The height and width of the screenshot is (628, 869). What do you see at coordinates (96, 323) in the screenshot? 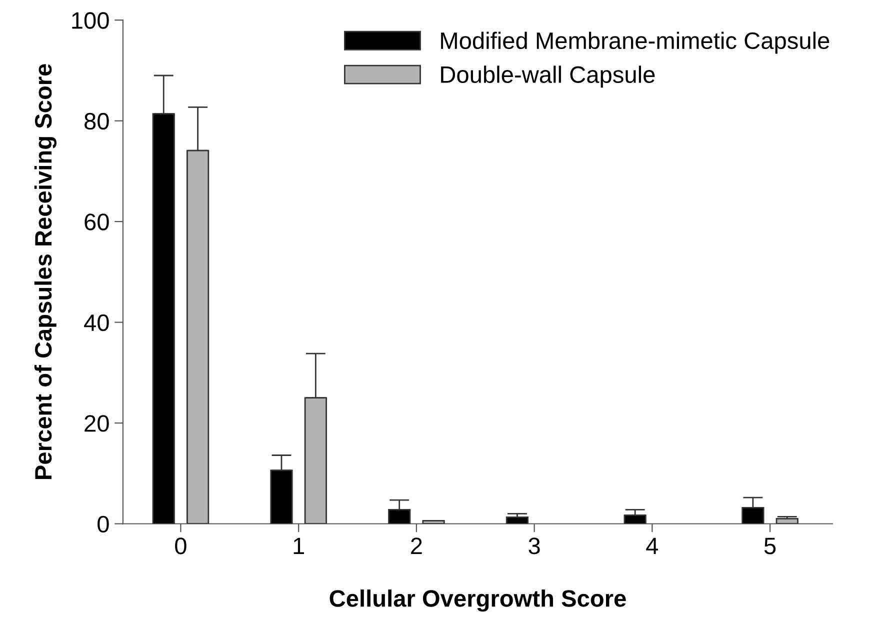
I see `y-tick-label: 40` at bounding box center [96, 323].